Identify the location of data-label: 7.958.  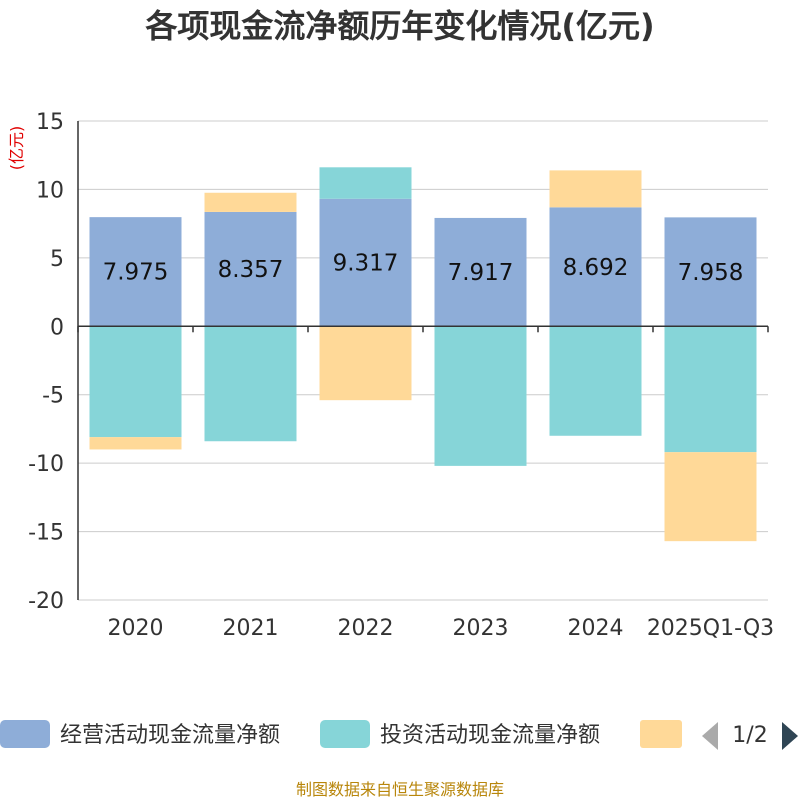
(711, 273).